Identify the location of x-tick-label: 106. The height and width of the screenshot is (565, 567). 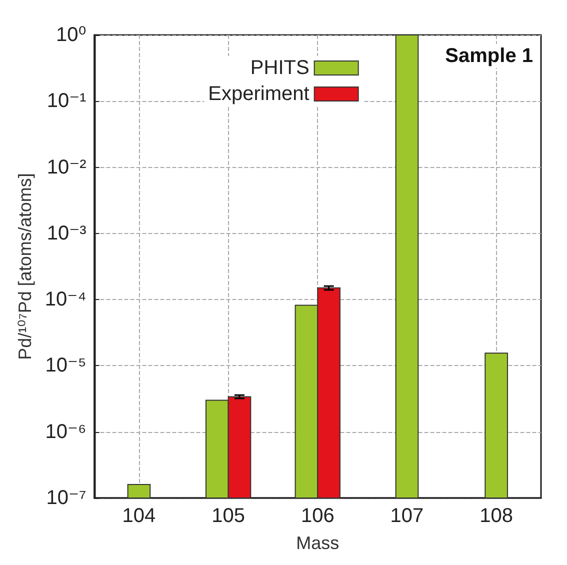
(317, 516).